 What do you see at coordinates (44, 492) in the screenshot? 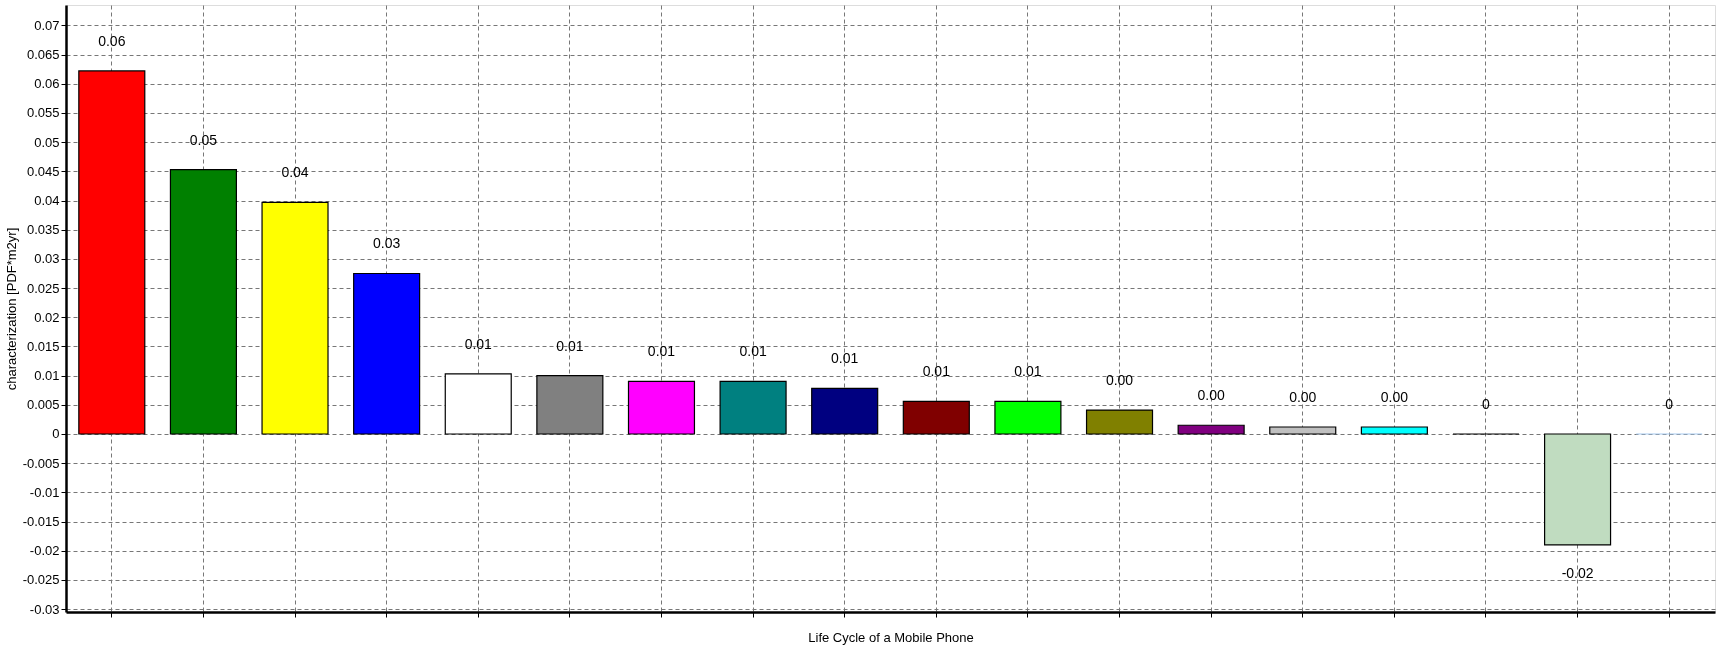
I see `y-tick-label: -0.01` at bounding box center [44, 492].